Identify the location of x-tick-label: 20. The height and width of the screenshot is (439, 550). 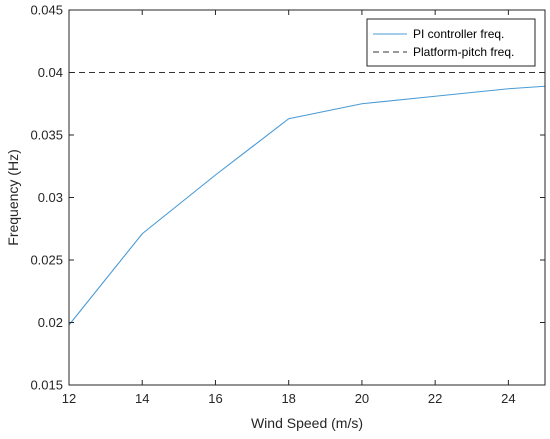
(362, 398).